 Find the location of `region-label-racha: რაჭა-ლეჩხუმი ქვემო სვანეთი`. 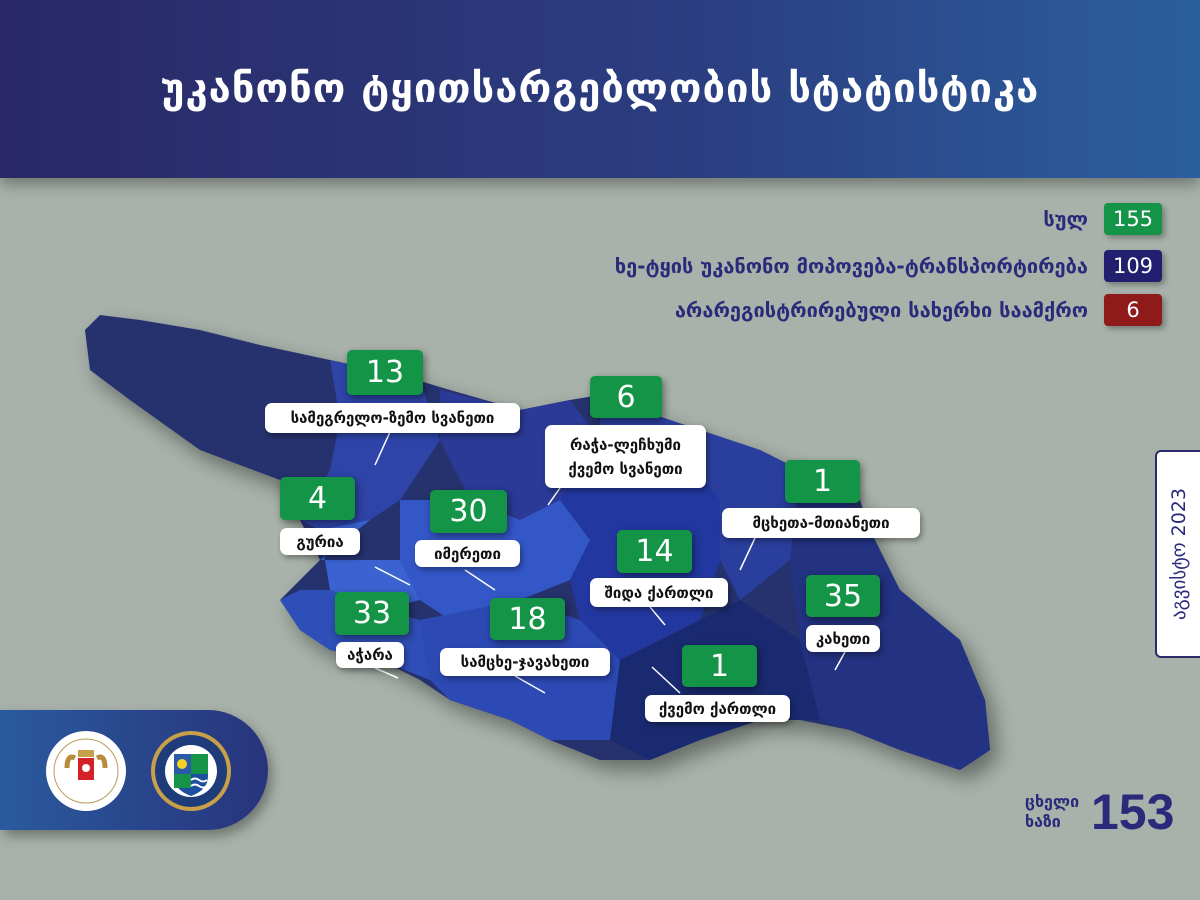

region-label-racha: რაჭა-ლეჩხუმი ქვემო სვანეთი is located at coordinates (625, 456).